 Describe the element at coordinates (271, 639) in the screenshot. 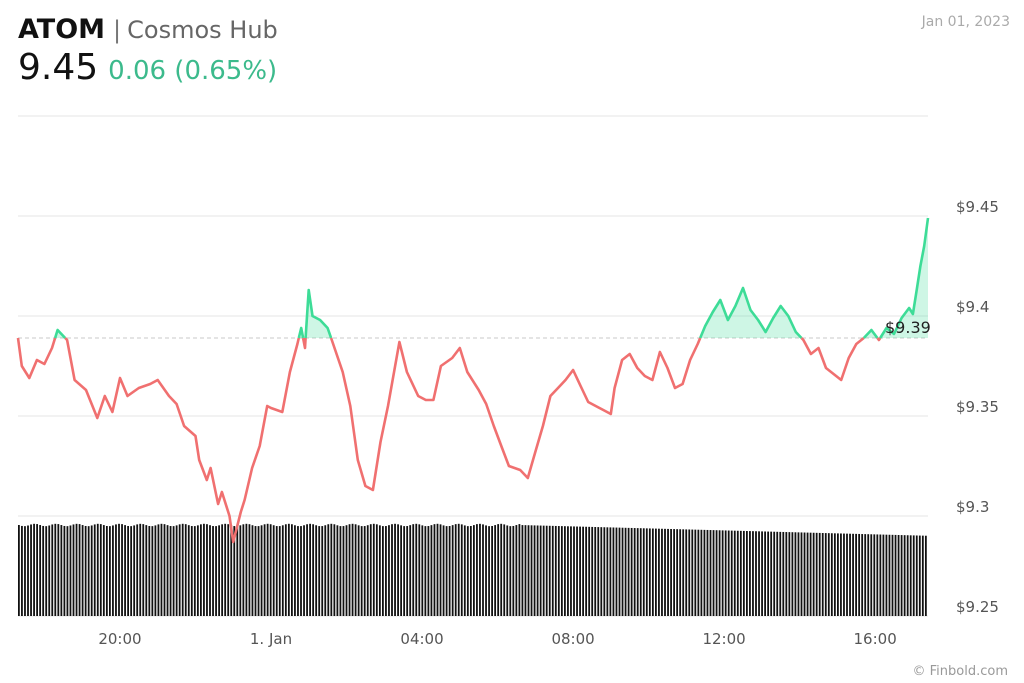

I see `x-tick-label: 1. Jan` at that location.